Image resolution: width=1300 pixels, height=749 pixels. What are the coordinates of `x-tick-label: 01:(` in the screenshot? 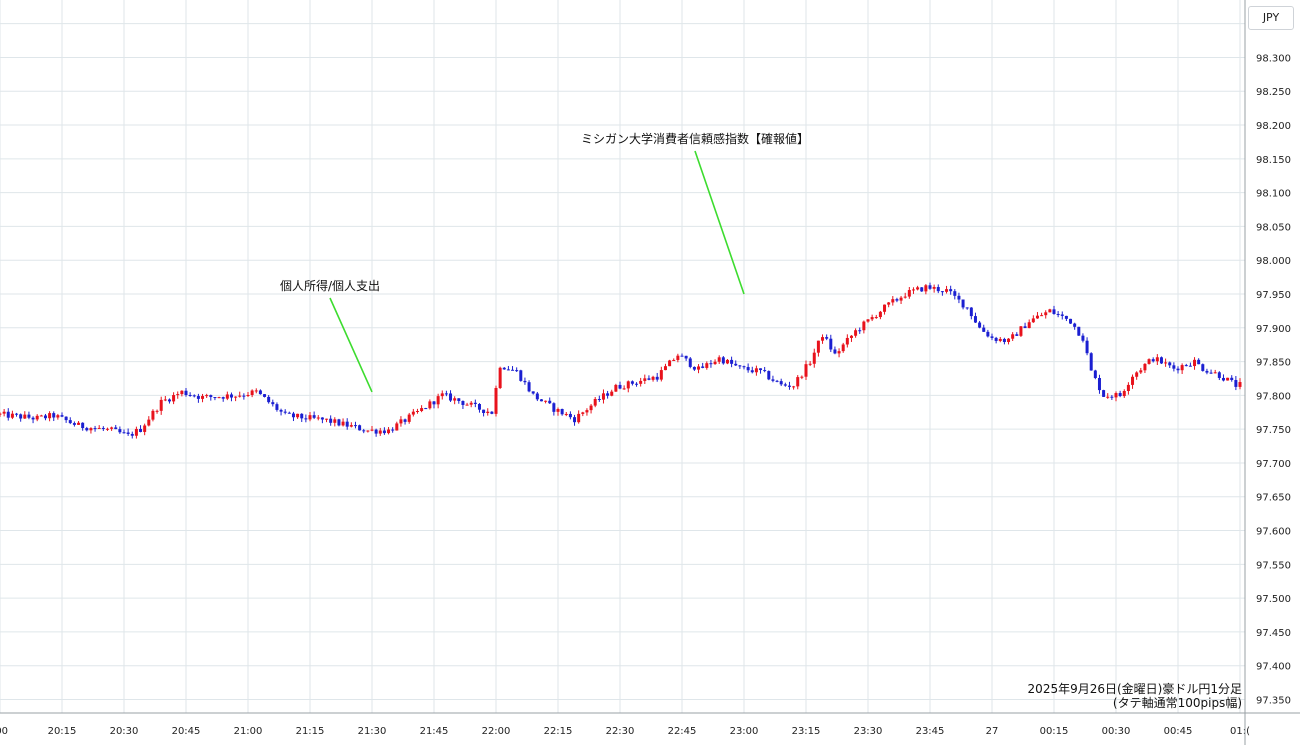 It's located at (1240, 731).